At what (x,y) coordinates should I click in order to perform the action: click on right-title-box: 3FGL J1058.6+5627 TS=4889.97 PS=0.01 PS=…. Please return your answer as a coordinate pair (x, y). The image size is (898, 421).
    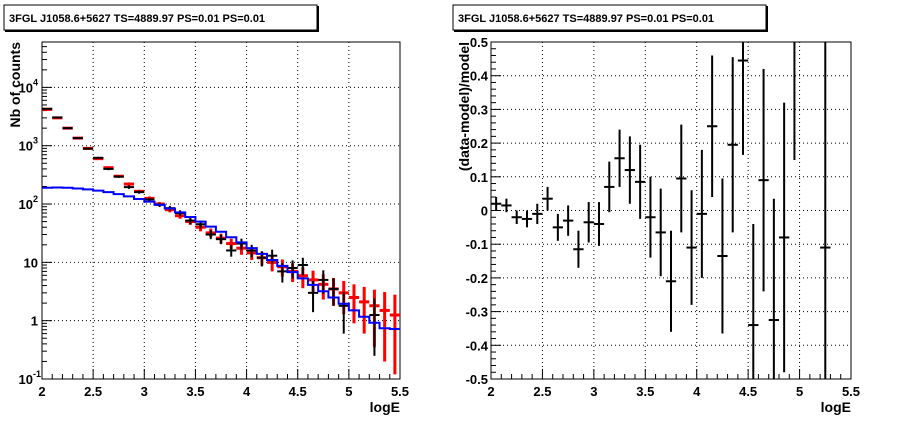
    Looking at the image, I should click on (610, 18).